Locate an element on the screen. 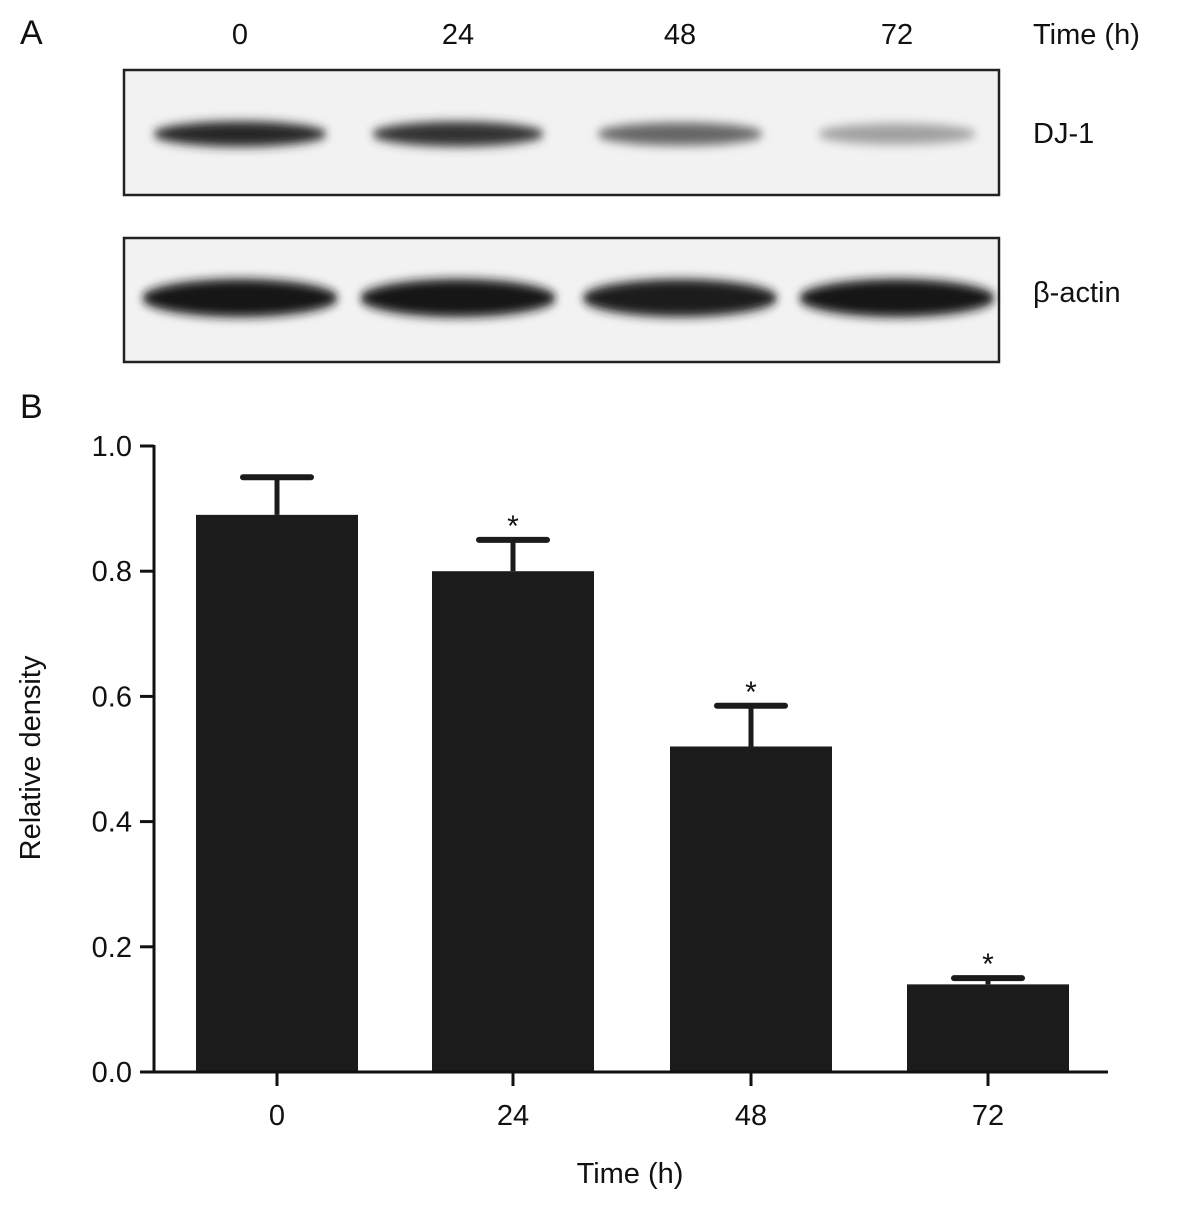 This screenshot has width=1181, height=1207. x-axis-title: Time (h) is located at coordinates (630, 1174).